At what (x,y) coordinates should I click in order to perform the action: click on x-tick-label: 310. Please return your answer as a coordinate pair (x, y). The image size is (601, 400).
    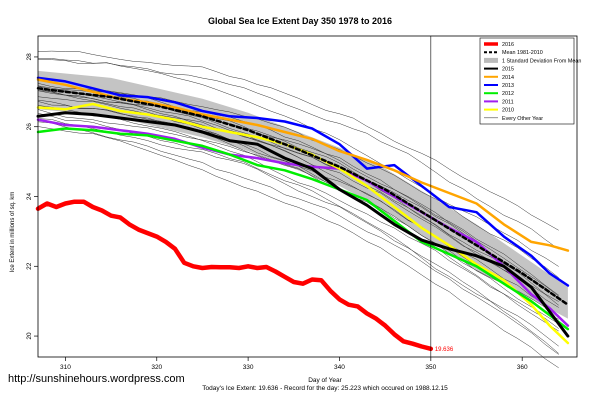
    Looking at the image, I should click on (65, 367).